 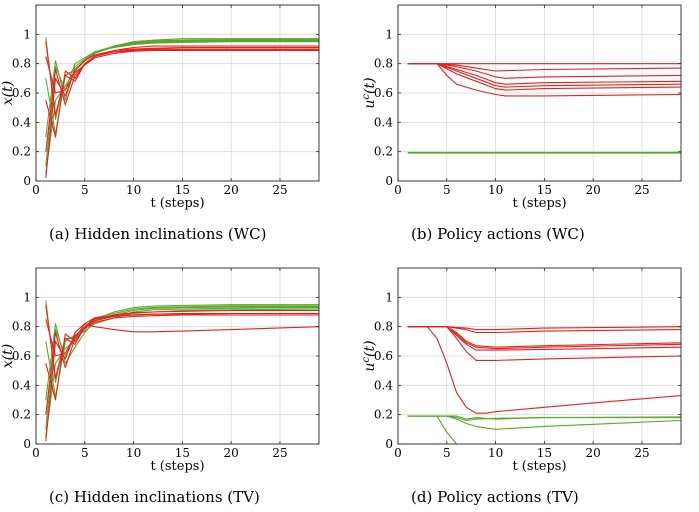 What do you see at coordinates (158, 234) in the screenshot?
I see `caption-a: (a) Hidden inclinations (WC)` at bounding box center [158, 234].